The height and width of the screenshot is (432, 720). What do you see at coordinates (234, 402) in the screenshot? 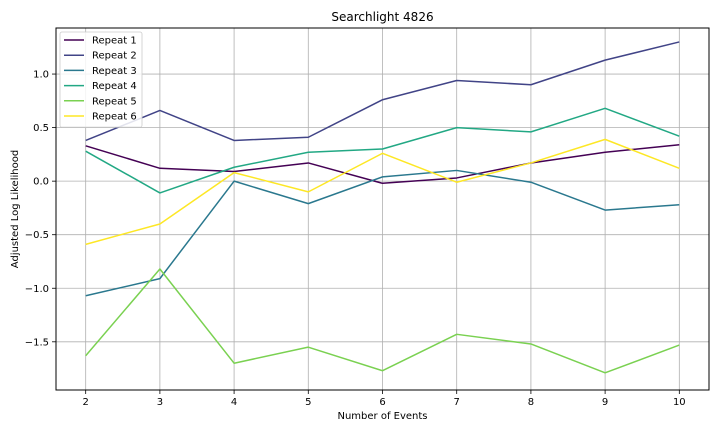
I see `x-tick-label: 4` at bounding box center [234, 402].